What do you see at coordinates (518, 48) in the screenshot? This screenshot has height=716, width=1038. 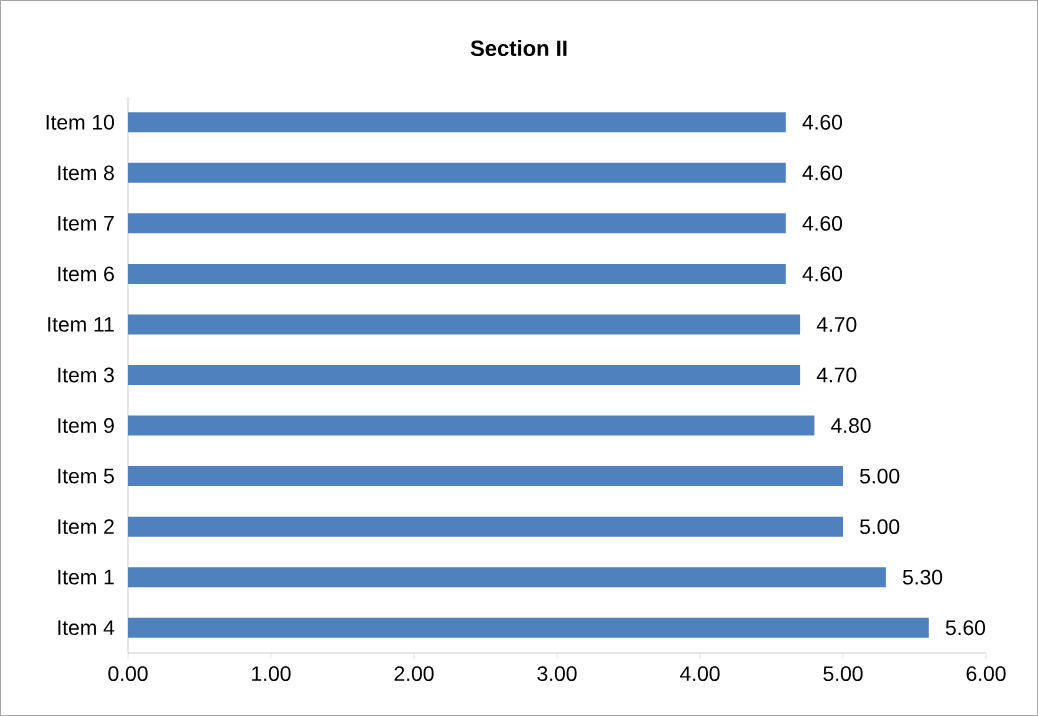 I see `chart-title: Section II` at bounding box center [518, 48].